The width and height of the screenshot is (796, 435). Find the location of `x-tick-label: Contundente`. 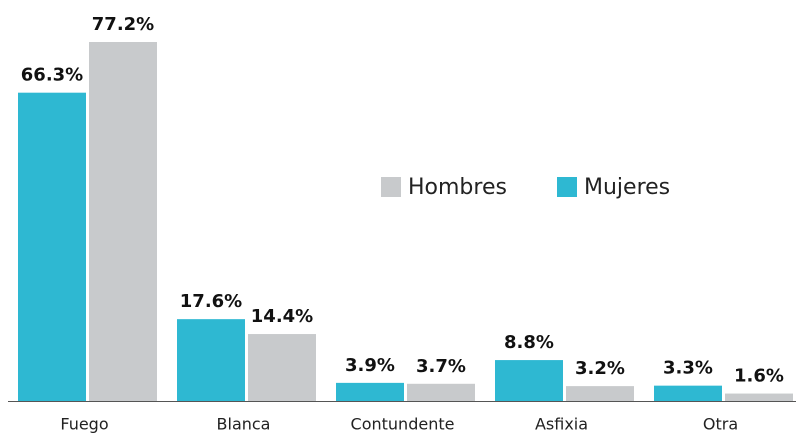

x-tick-label: Contundente is located at coordinates (403, 424).